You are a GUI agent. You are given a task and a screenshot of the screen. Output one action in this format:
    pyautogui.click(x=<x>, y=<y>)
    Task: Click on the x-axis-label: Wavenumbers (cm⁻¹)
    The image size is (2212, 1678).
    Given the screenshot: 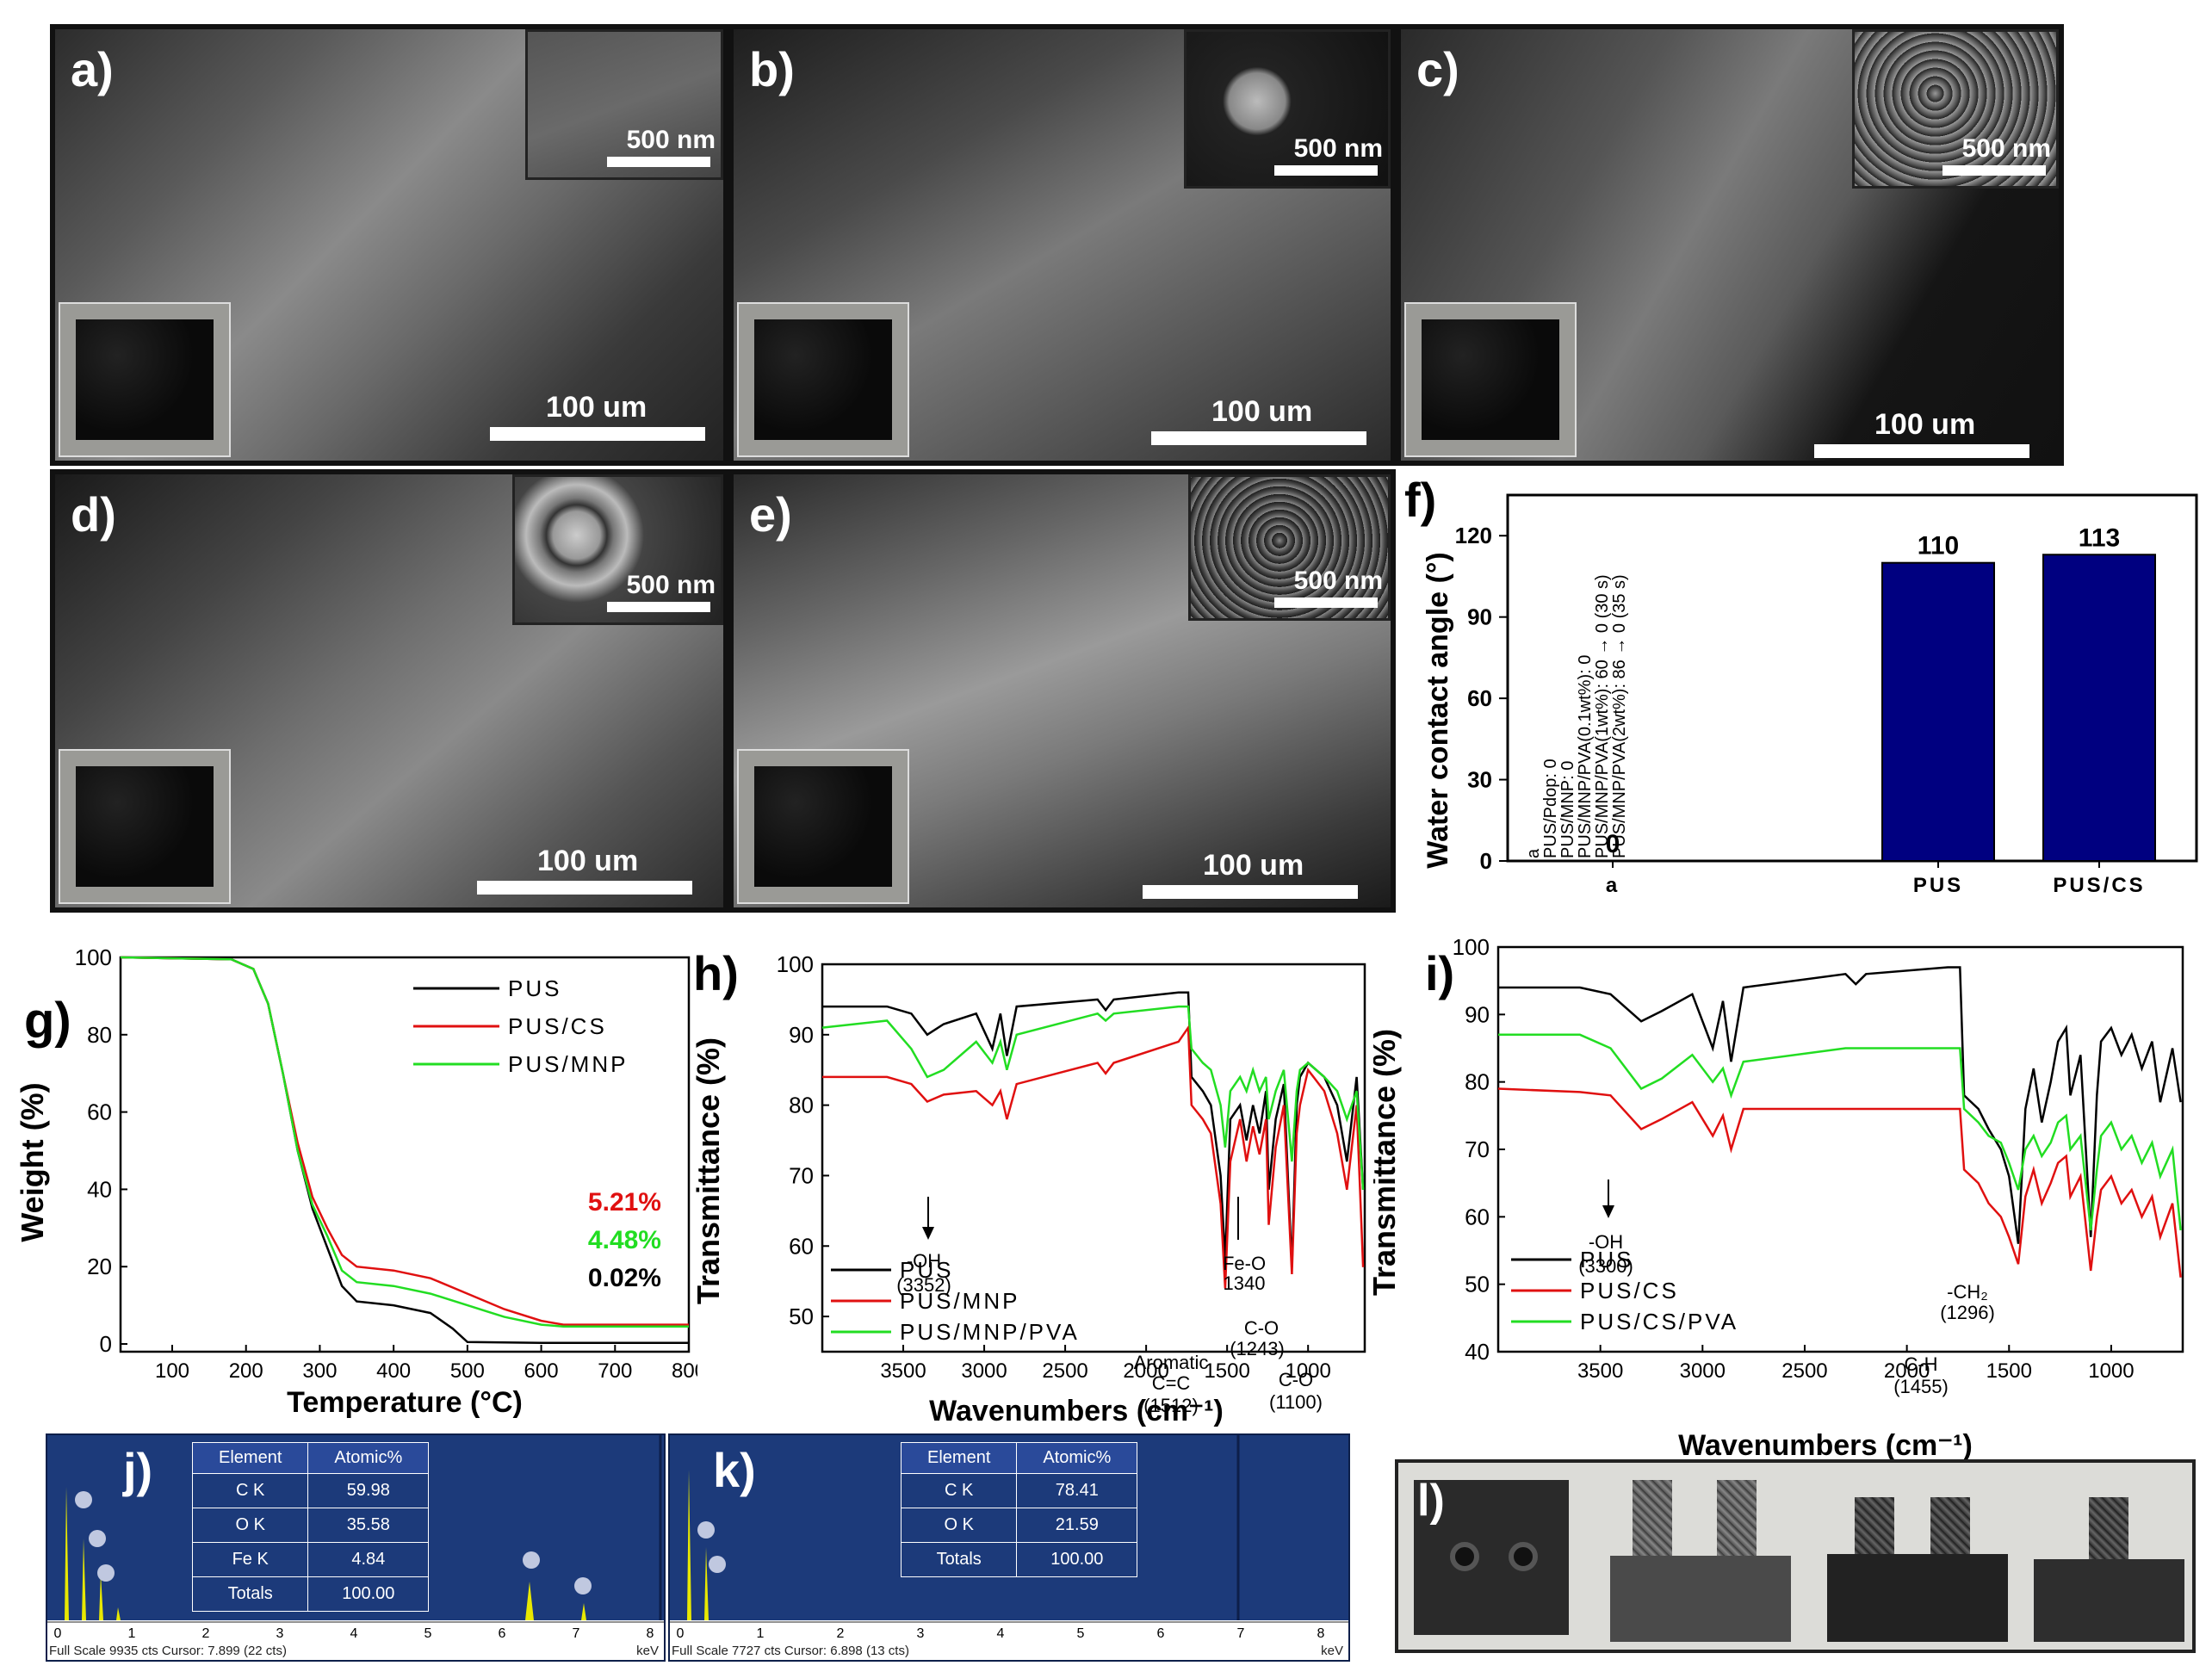 What is the action you would take?
    pyautogui.click(x=1825, y=1445)
    